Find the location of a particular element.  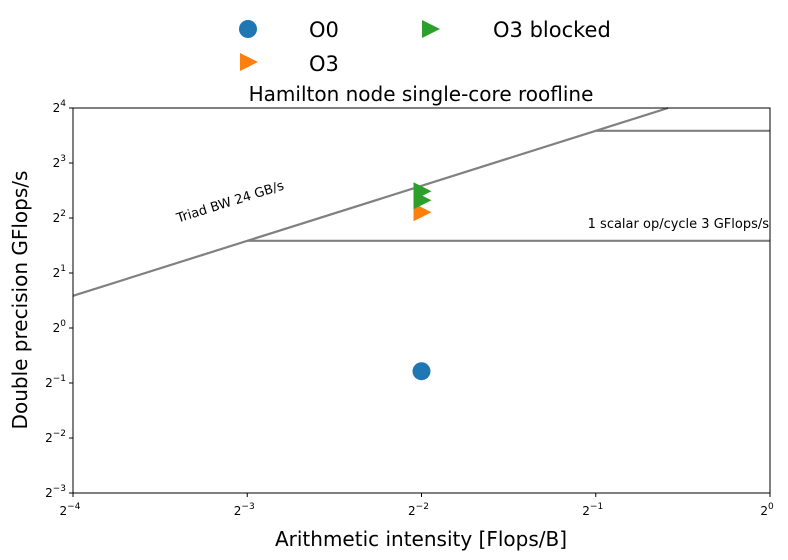

legend-marker-o3 is located at coordinates (249, 62).